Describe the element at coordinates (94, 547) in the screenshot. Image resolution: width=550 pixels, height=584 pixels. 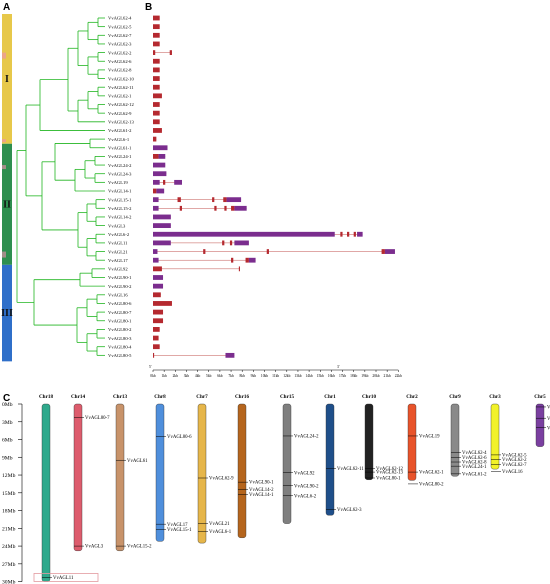
I see `chromosome-gene-label: VvAGL3` at that location.